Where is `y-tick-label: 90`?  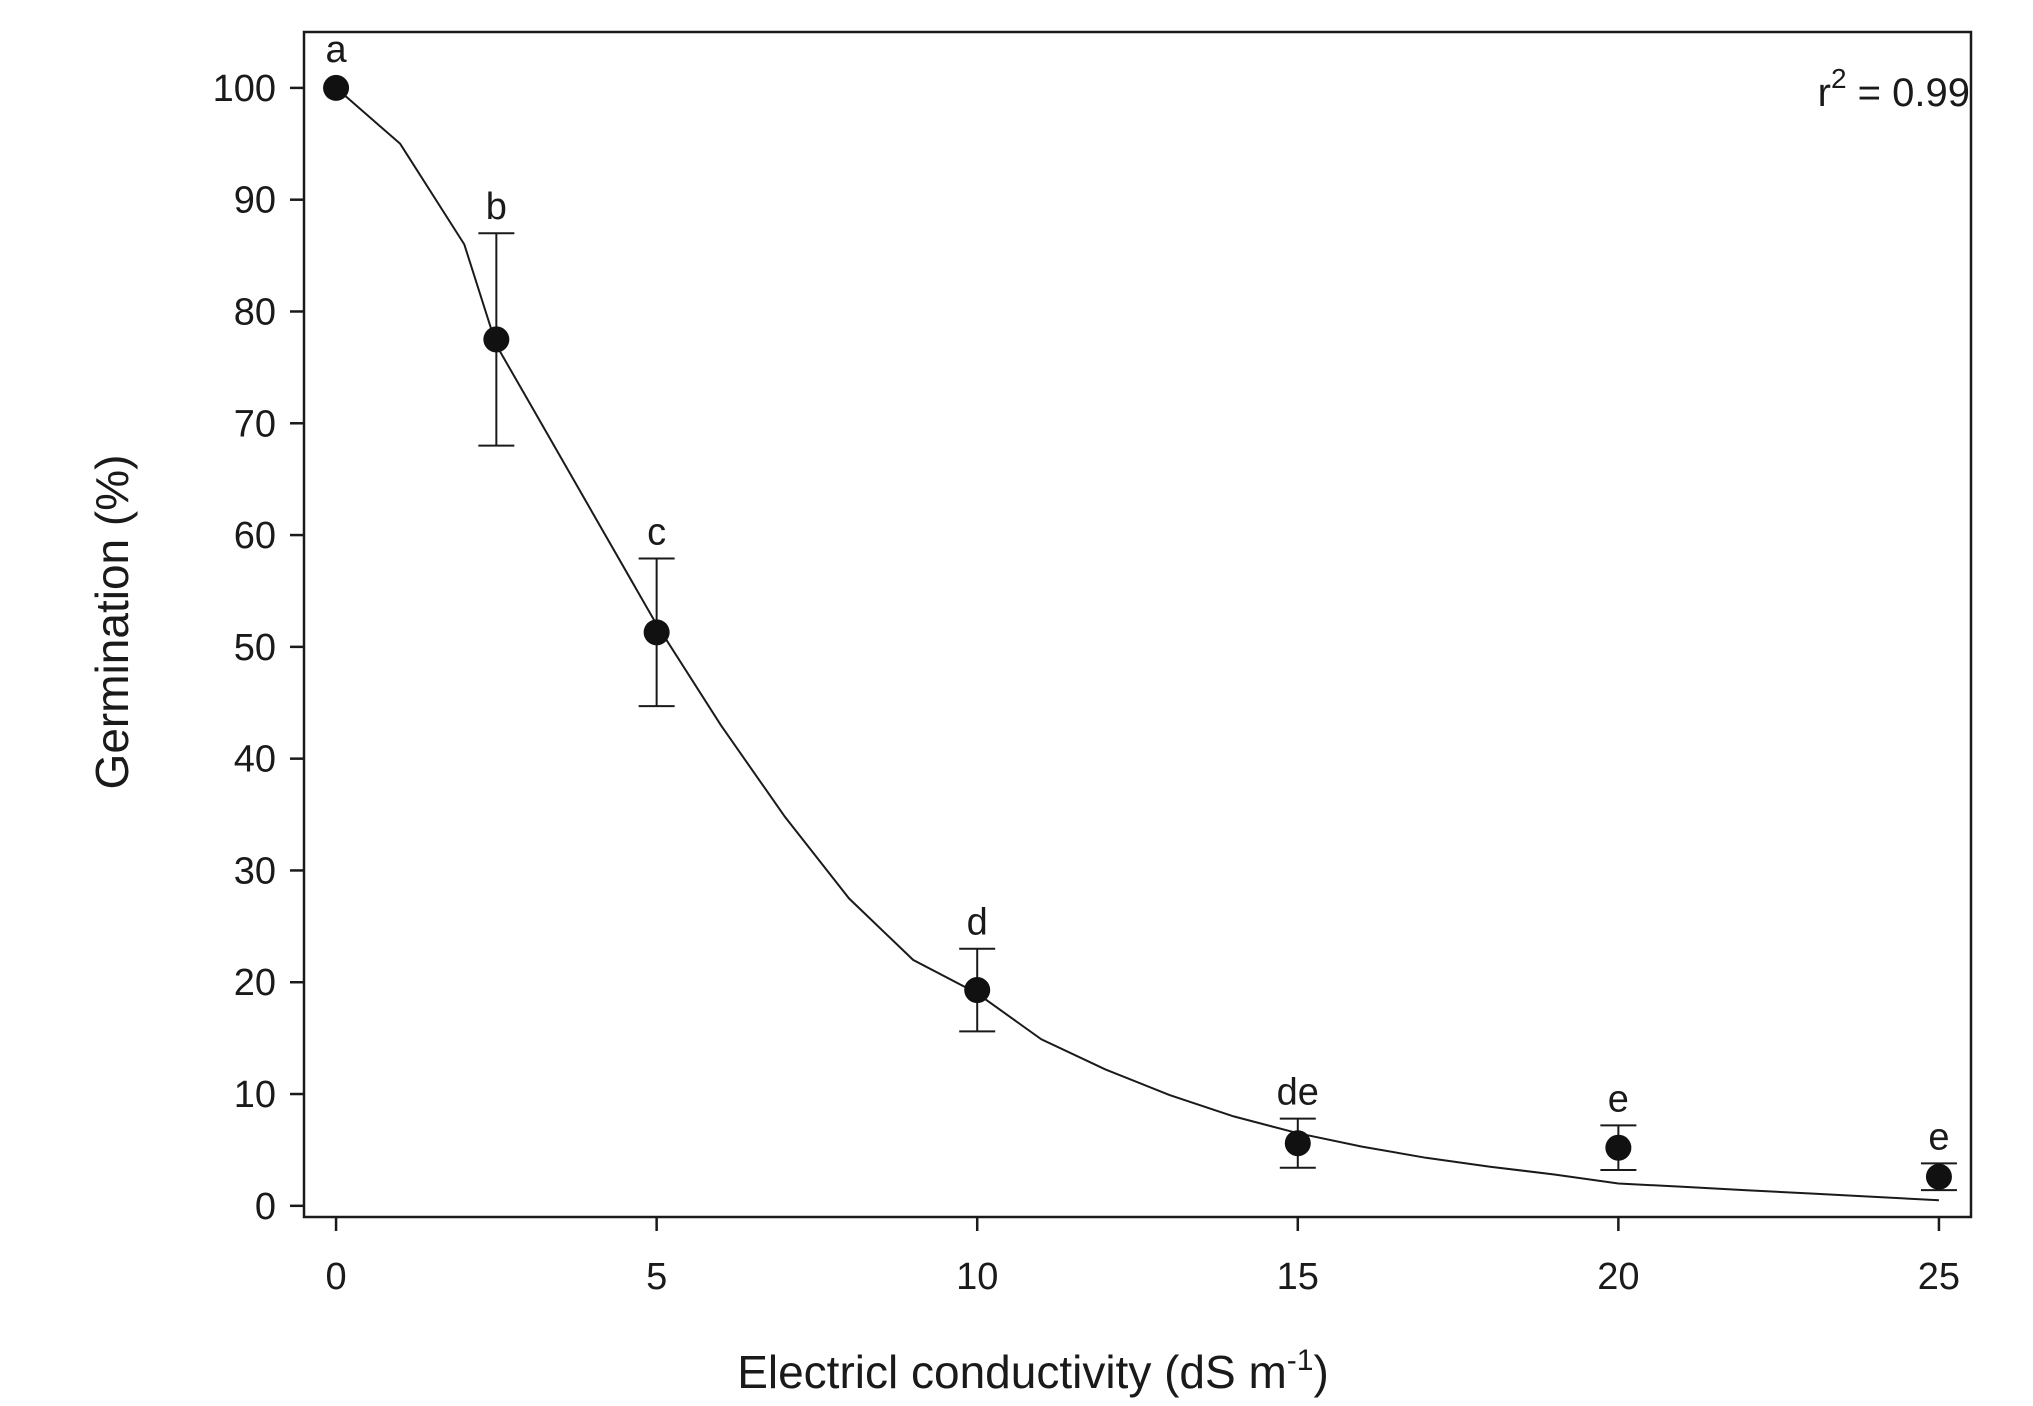
y-tick-label: 90 is located at coordinates (255, 201).